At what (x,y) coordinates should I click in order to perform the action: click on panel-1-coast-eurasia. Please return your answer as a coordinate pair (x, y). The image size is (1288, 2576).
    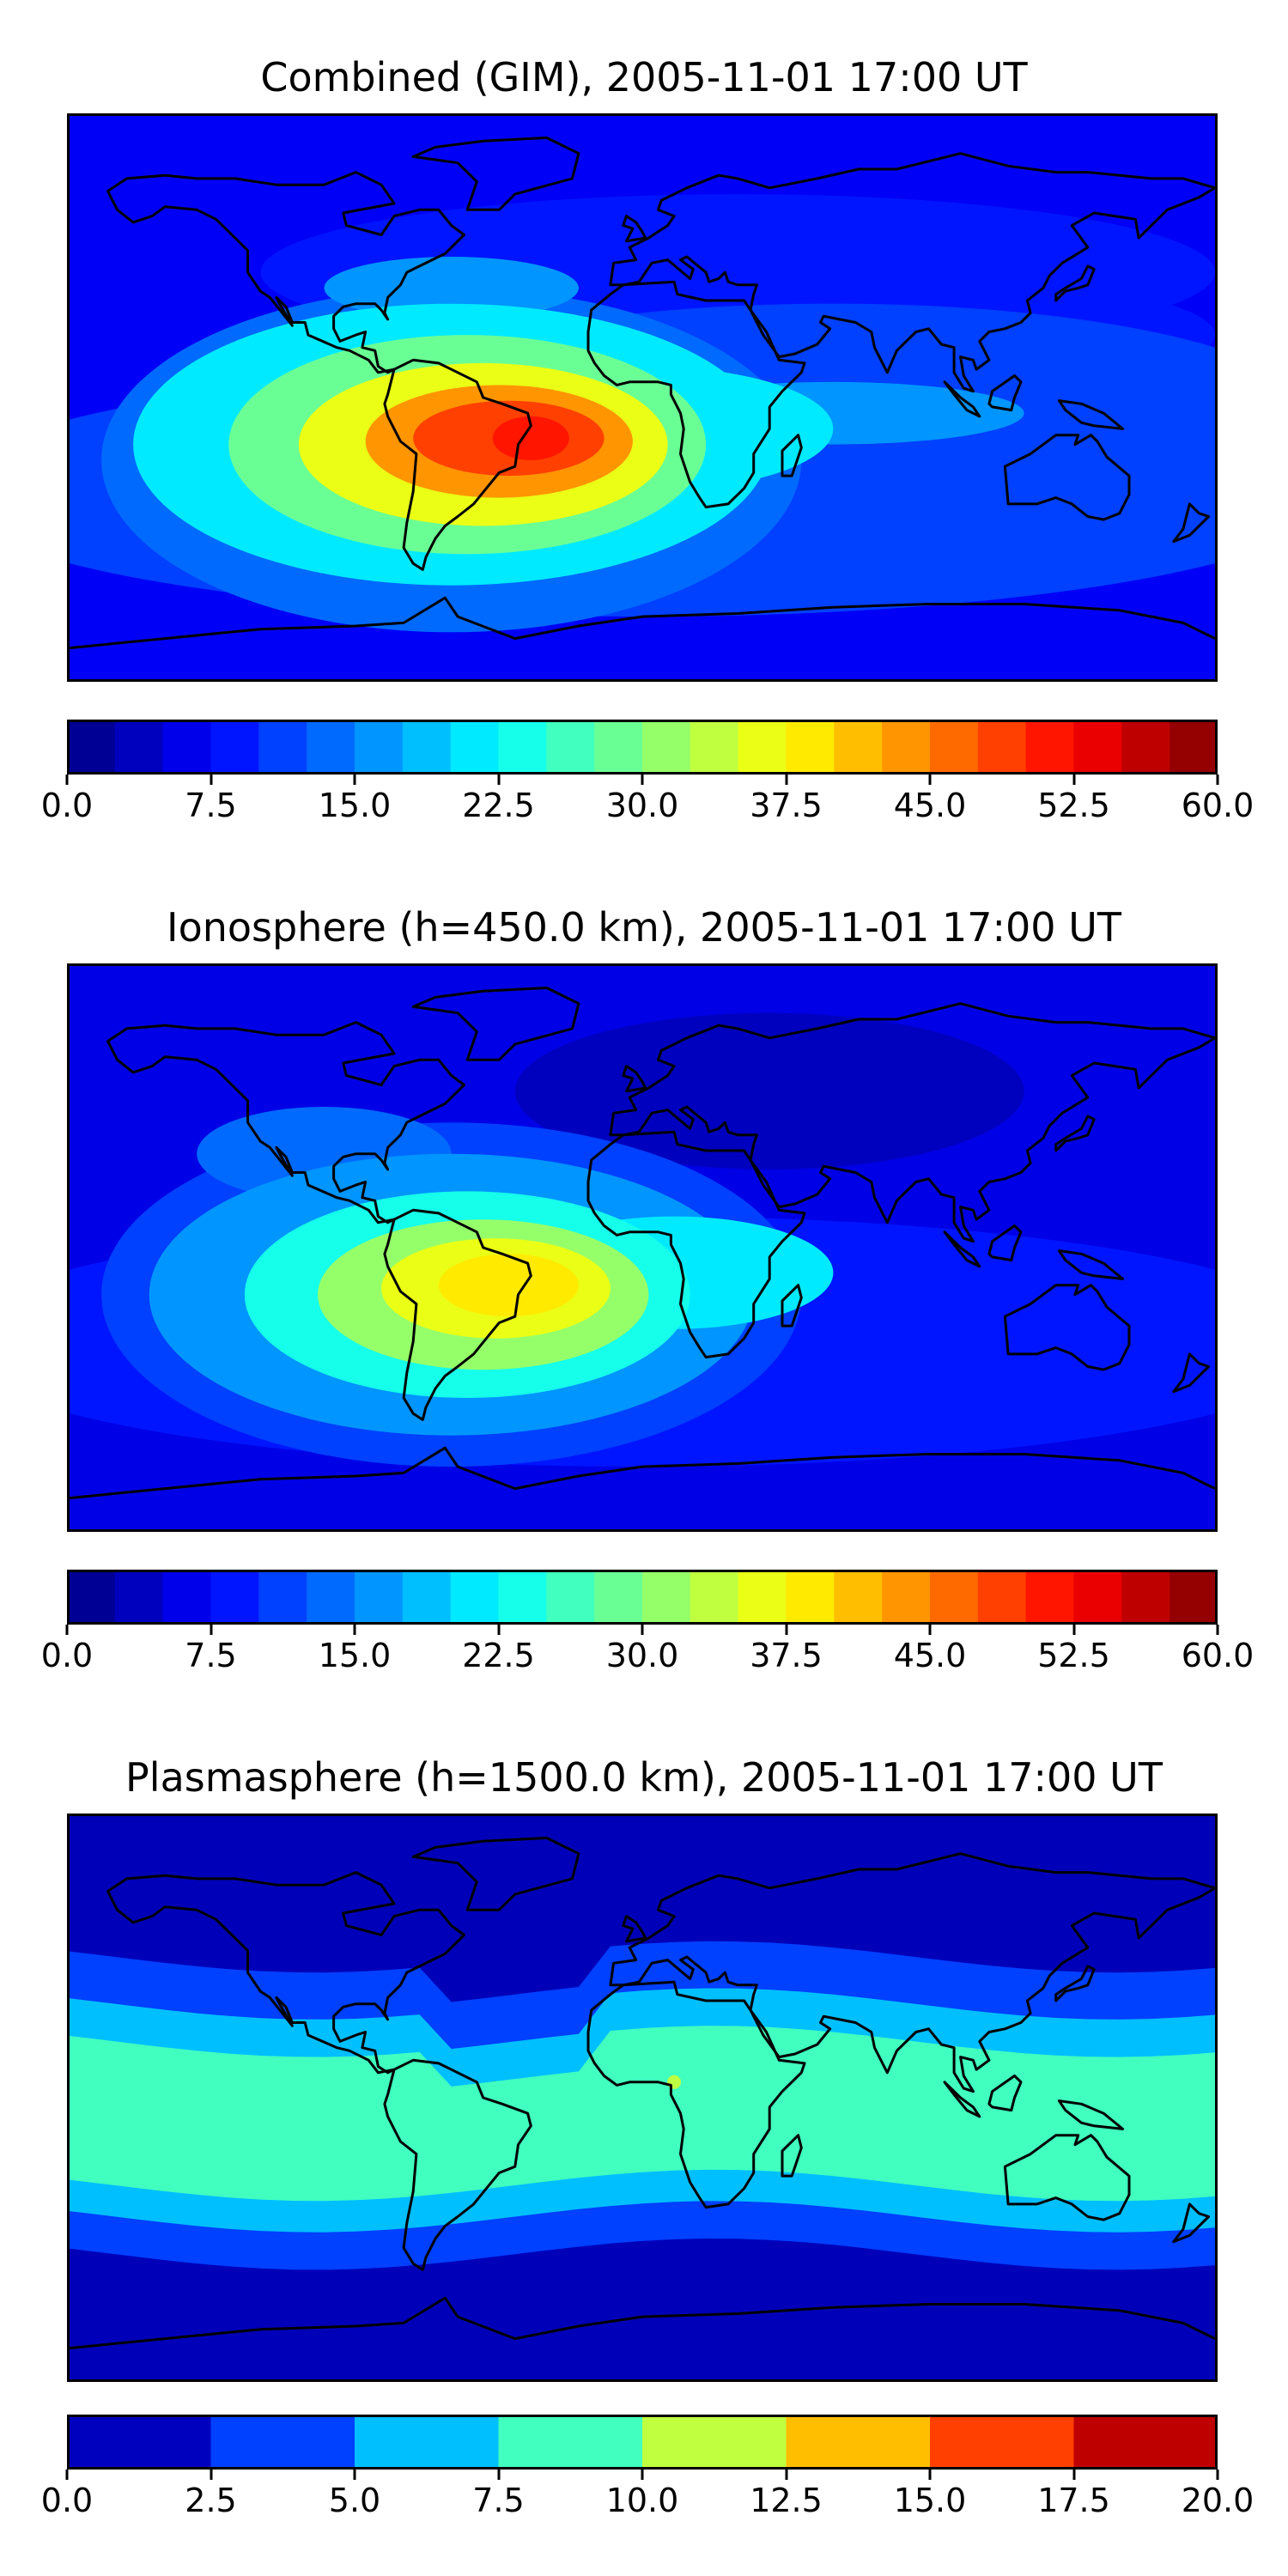
    Looking at the image, I should click on (912, 272).